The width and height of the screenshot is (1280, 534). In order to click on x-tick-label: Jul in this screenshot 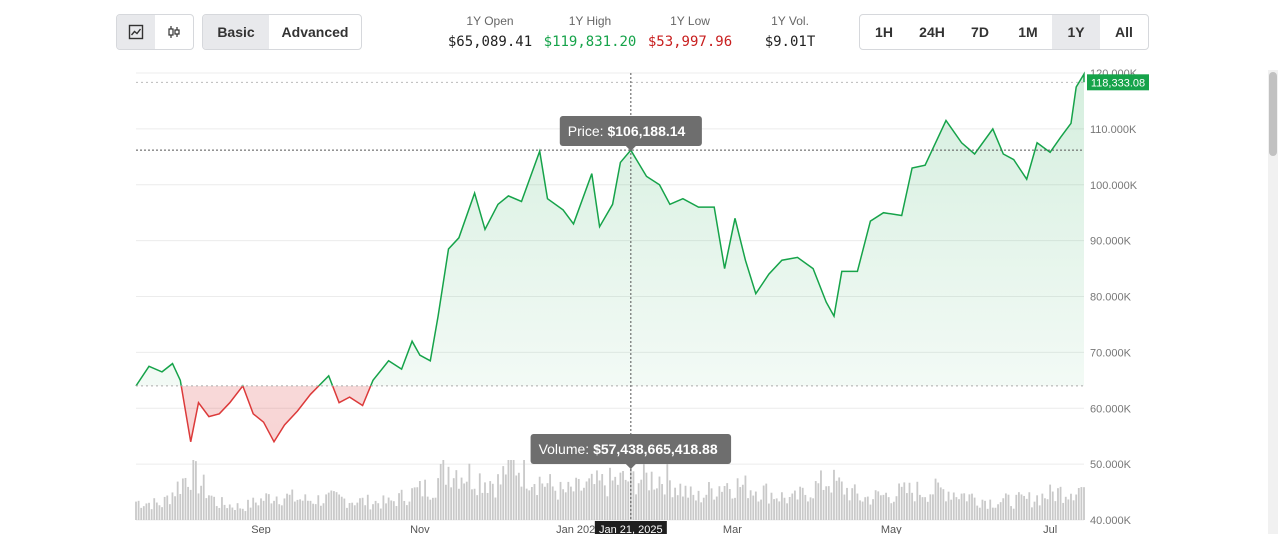, I will do `click(1050, 529)`.